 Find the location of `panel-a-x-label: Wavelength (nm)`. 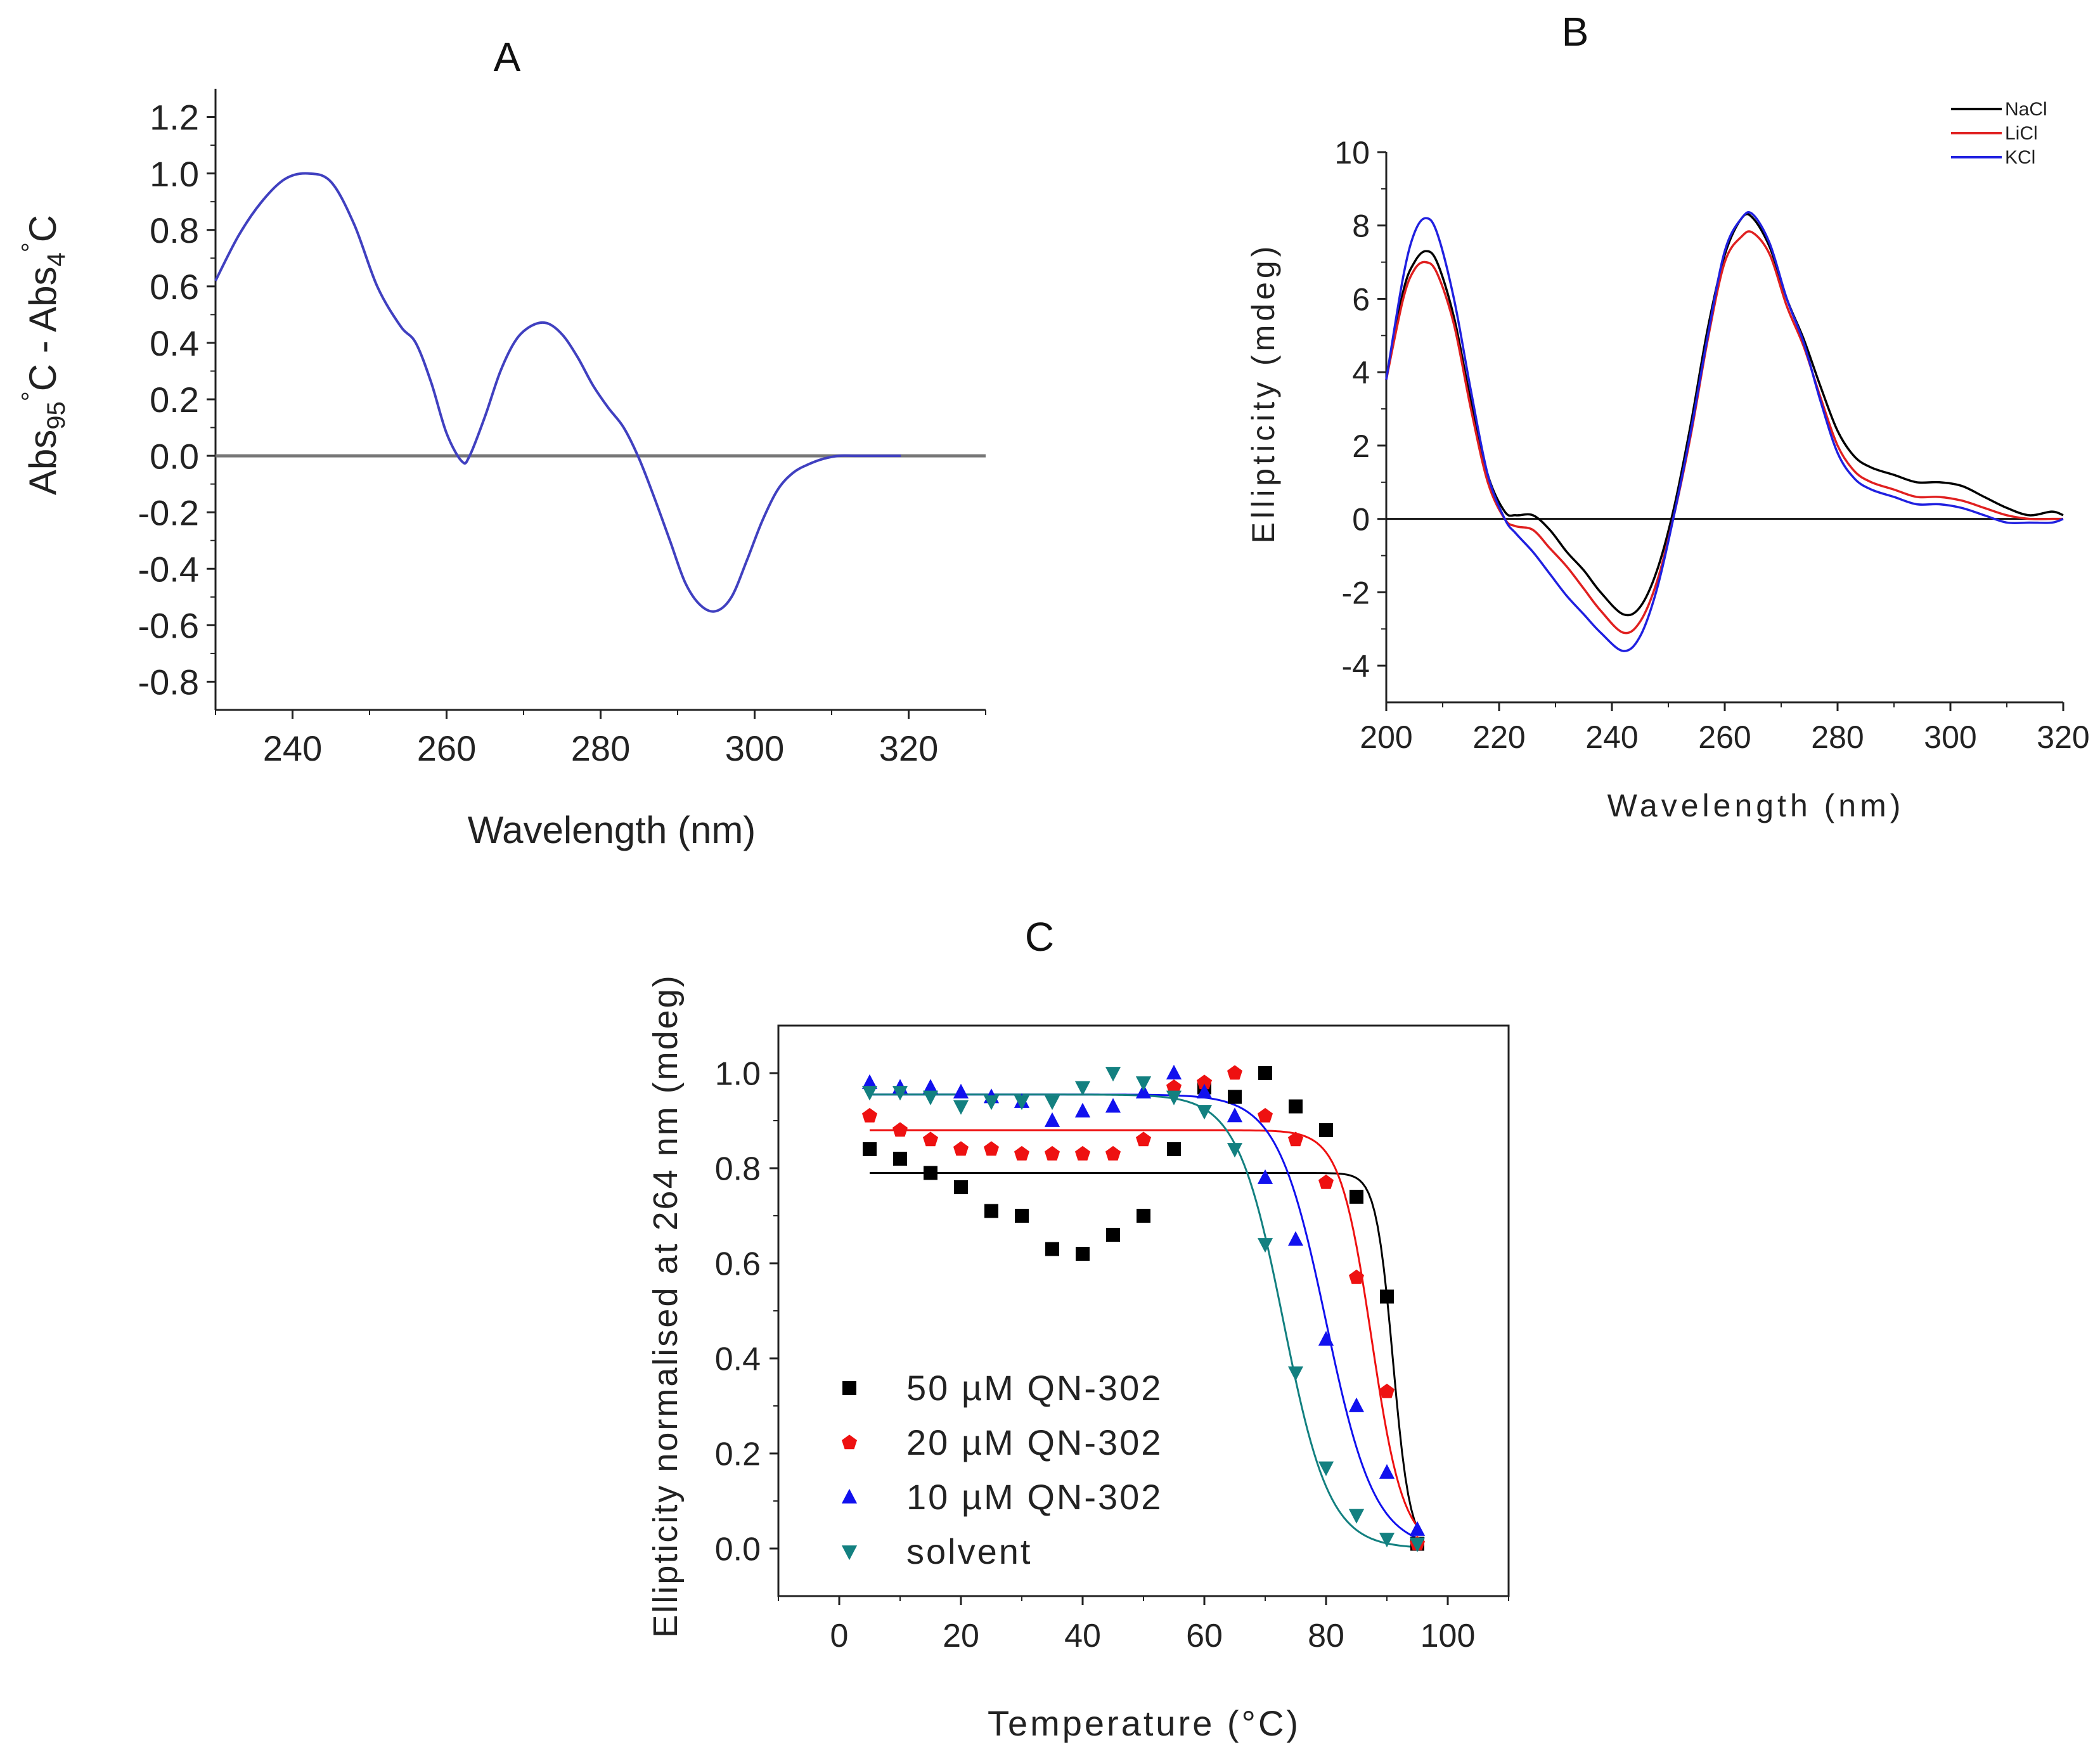

panel-a-x-label: Wavelength (nm) is located at coordinates (612, 830).